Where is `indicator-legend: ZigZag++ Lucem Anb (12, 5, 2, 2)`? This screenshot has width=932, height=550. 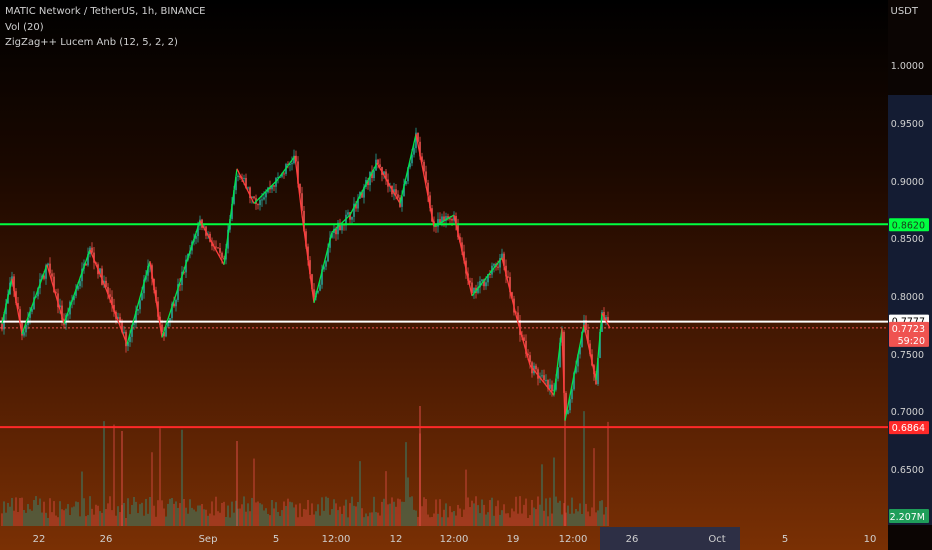
indicator-legend: ZigZag++ Lucem Anb (12, 5, 2, 2) is located at coordinates (91, 42).